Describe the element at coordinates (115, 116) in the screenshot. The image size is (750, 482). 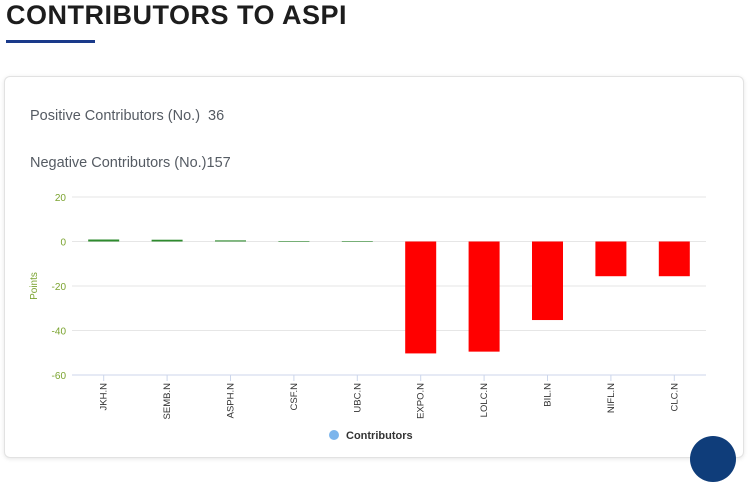
I see `positive-contributors-label: Positive Contributors (No.)` at that location.